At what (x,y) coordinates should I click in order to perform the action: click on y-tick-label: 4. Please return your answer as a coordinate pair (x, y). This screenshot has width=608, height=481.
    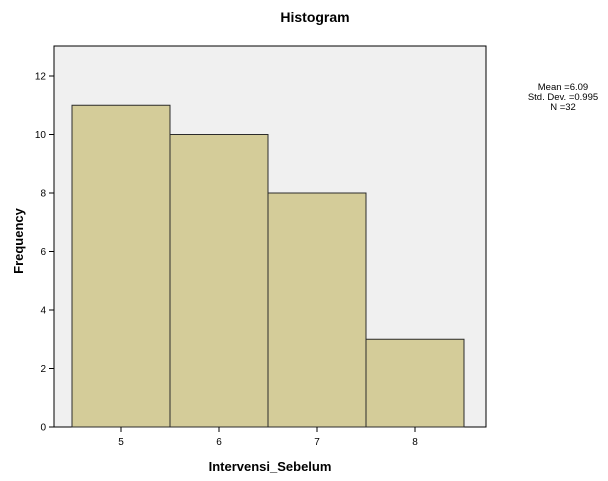
    Looking at the image, I should click on (43, 311).